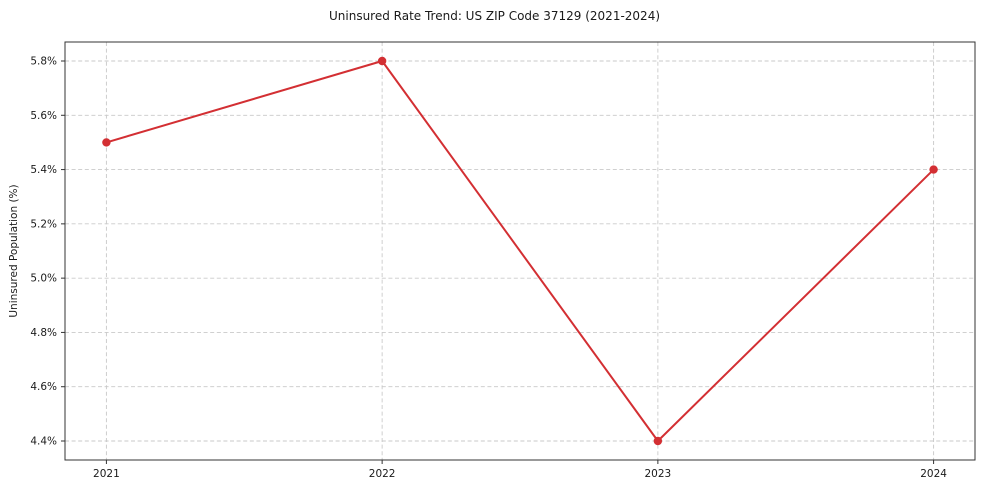  What do you see at coordinates (382, 474) in the screenshot?
I see `x-tick-label: 2022` at bounding box center [382, 474].